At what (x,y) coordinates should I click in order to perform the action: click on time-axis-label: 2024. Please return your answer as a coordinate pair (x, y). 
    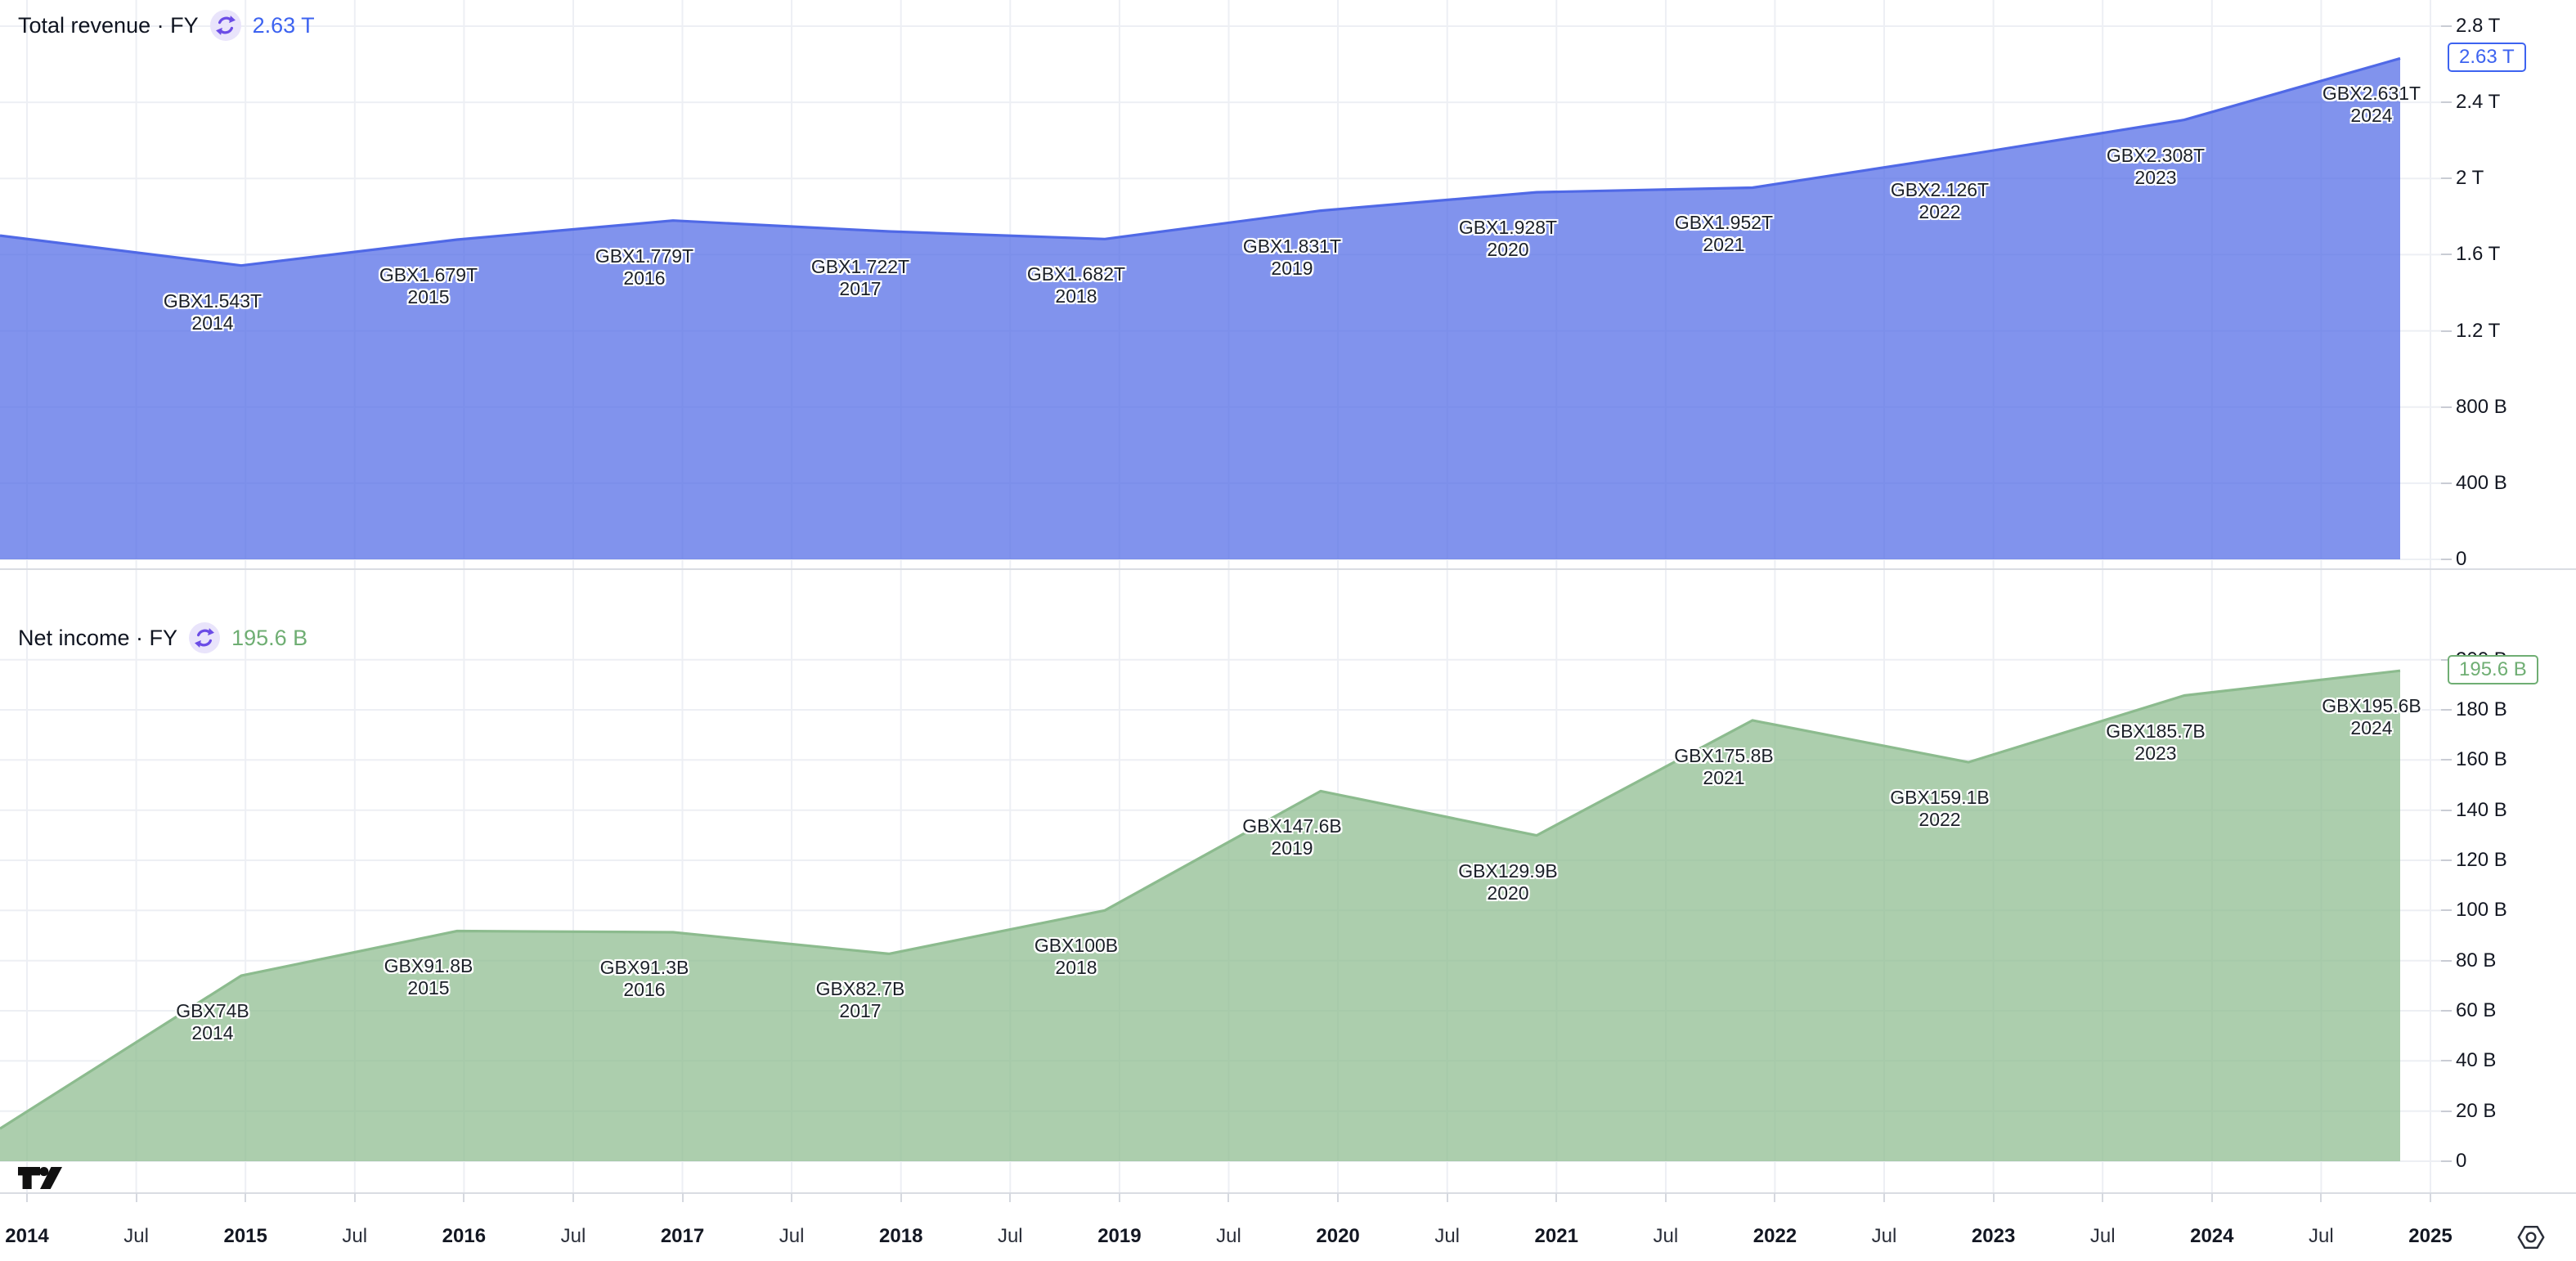
    Looking at the image, I should click on (2212, 1236).